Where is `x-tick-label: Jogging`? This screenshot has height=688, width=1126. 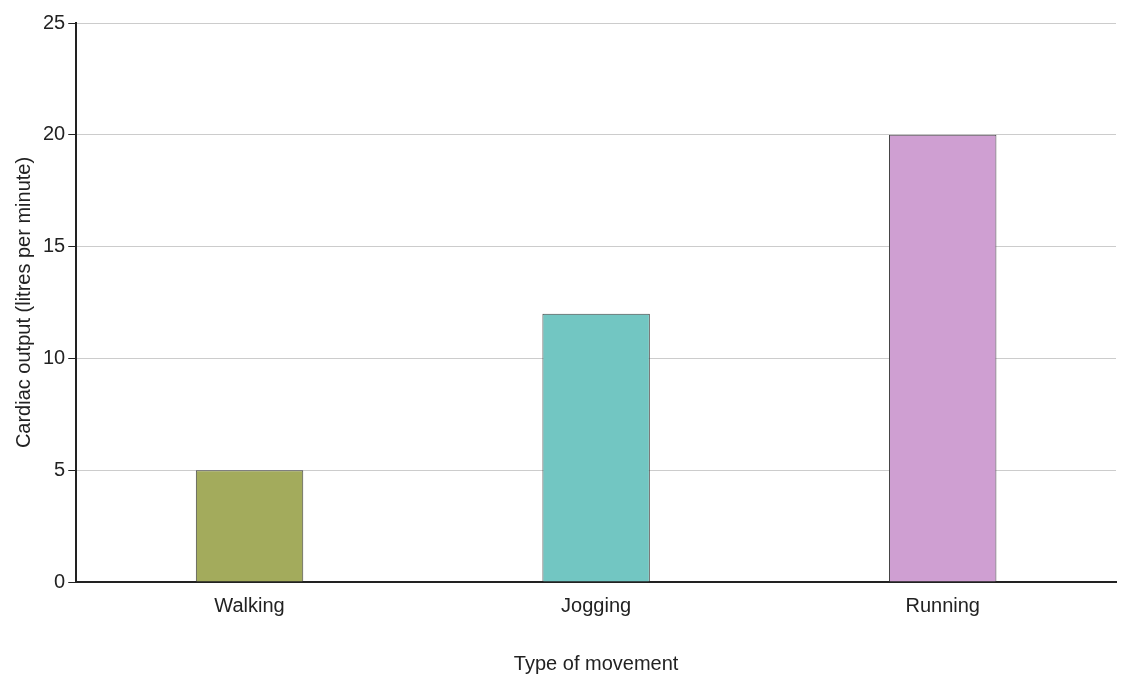 x-tick-label: Jogging is located at coordinates (596, 604).